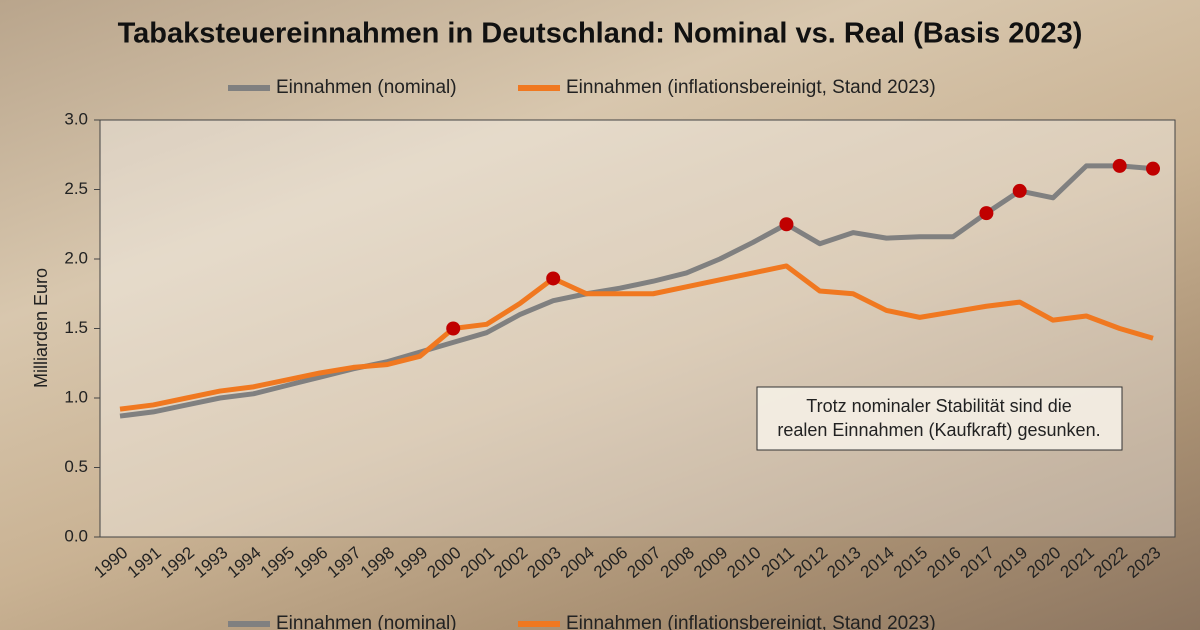 This screenshot has height=630, width=1200. What do you see at coordinates (1043, 562) in the screenshot?
I see `x-tick-label: 2020` at bounding box center [1043, 562].